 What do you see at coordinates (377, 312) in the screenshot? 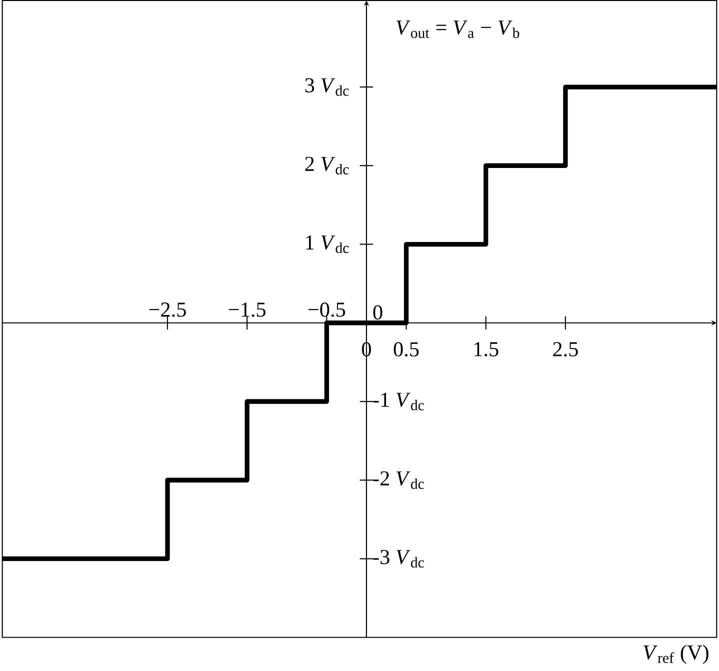
I see `y2-tick-label: 0` at bounding box center [377, 312].